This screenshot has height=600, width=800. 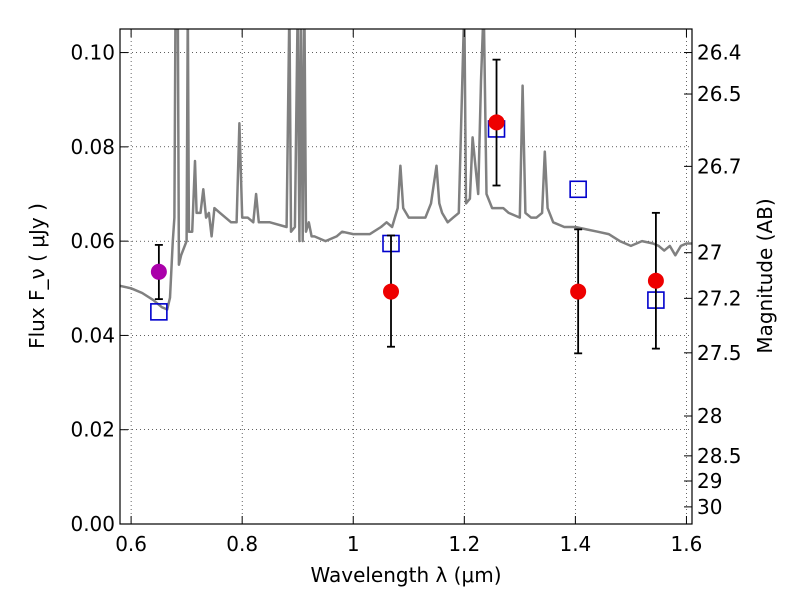 What do you see at coordinates (92, 430) in the screenshot?
I see `y-tick-label: 0.02` at bounding box center [92, 430].